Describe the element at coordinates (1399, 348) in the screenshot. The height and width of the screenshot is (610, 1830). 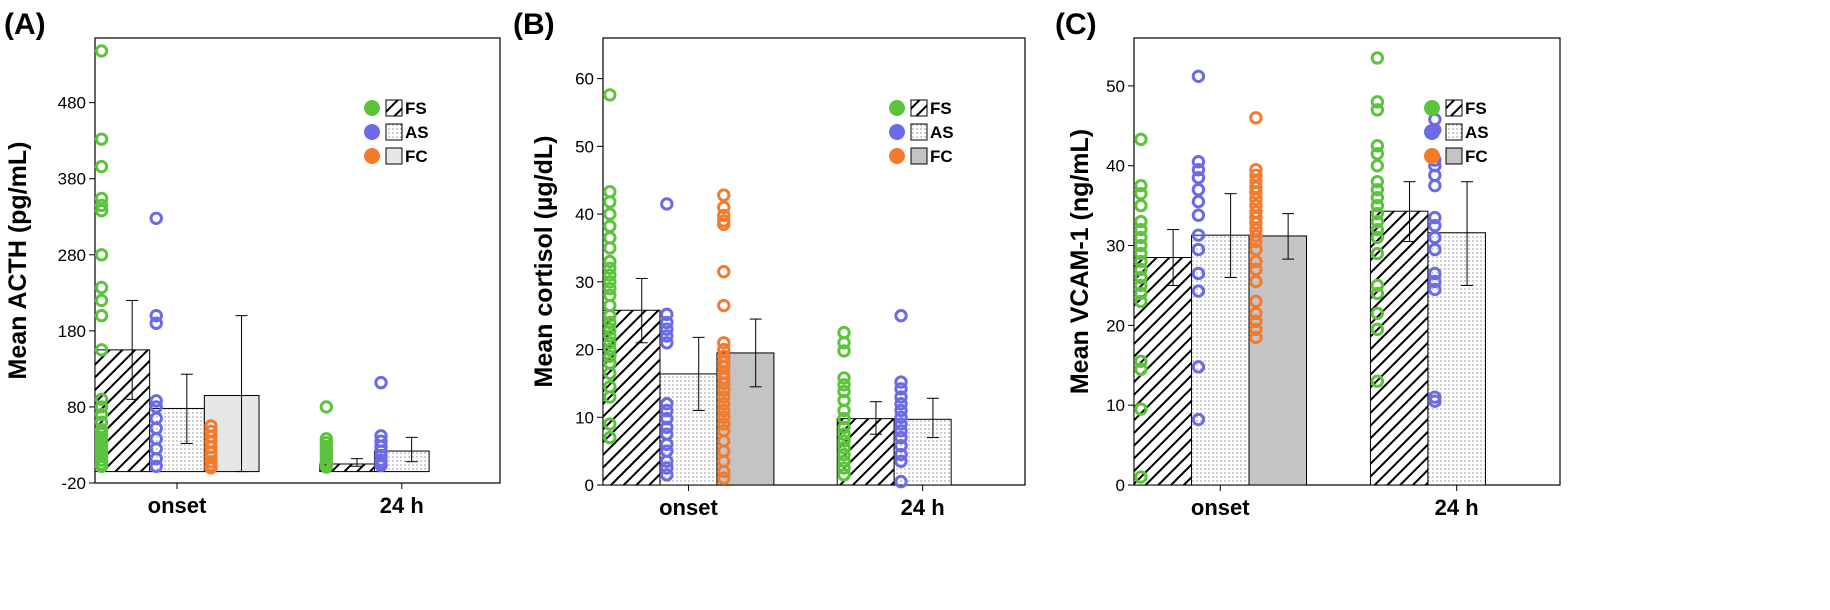
I see `bar-fs-24h` at that location.